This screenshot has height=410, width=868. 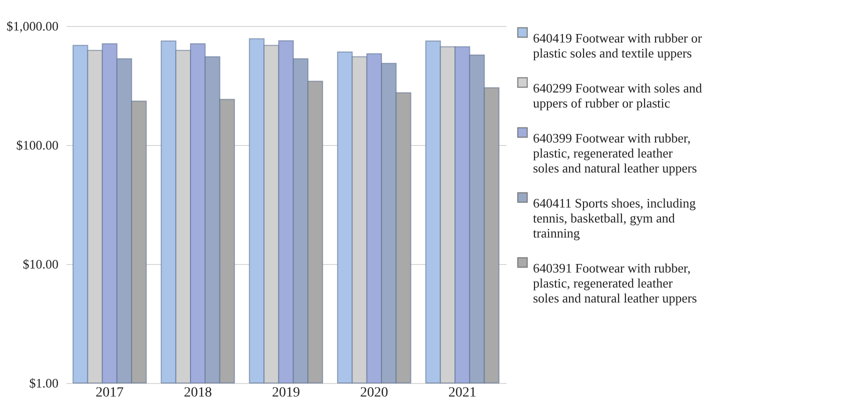 What do you see at coordinates (374, 393) in the screenshot?
I see `x-tick-label: 2020` at bounding box center [374, 393].